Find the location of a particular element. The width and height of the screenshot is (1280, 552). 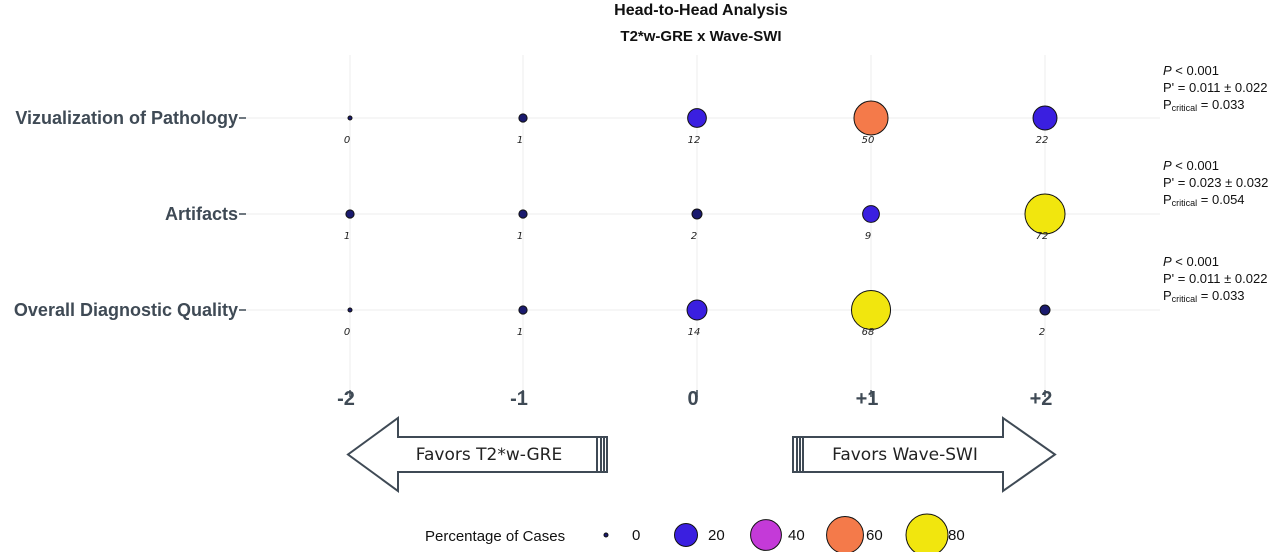

arrow-favors-wave-swi: Favors Wave-SWI is located at coordinates (924, 454).